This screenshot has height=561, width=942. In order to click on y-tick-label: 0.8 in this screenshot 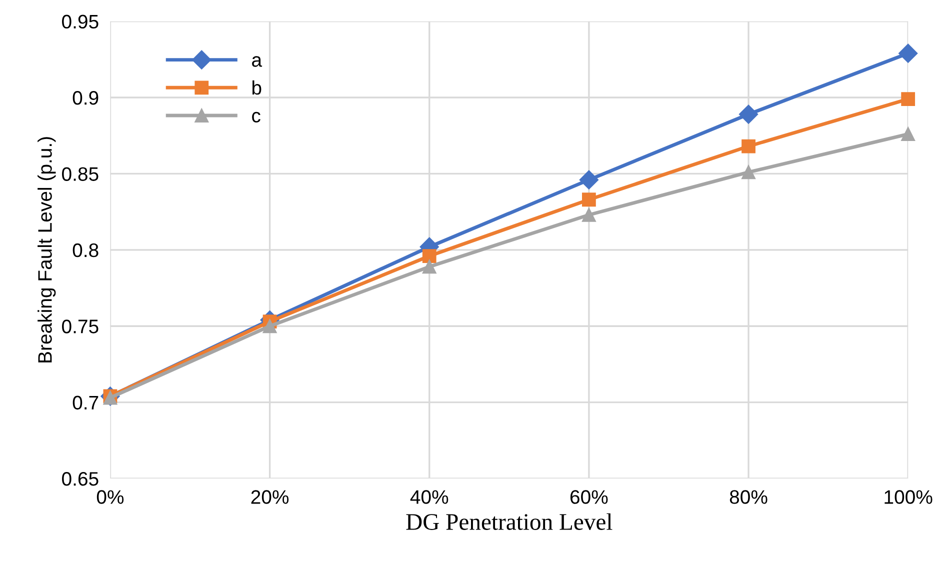, I will do `click(85, 250)`.